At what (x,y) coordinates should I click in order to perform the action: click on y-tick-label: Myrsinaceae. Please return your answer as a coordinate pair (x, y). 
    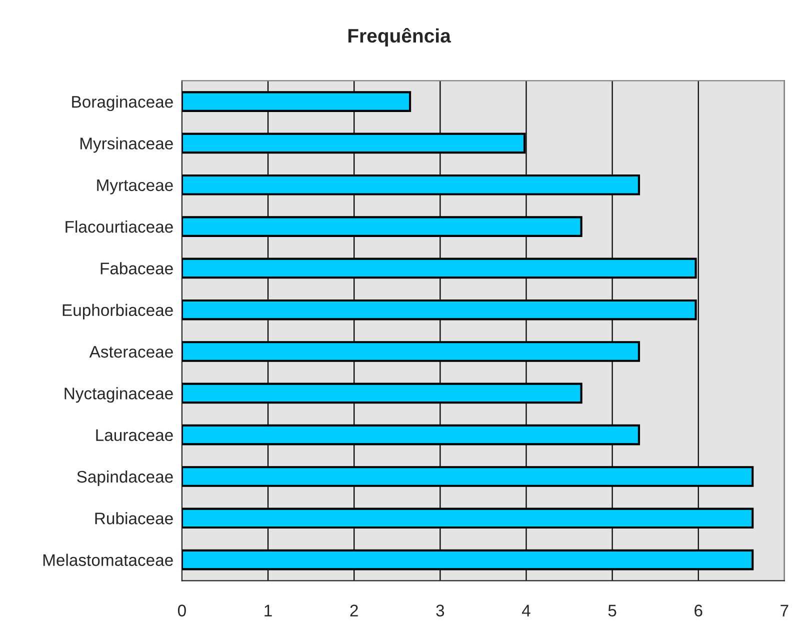
    Looking at the image, I should click on (126, 145).